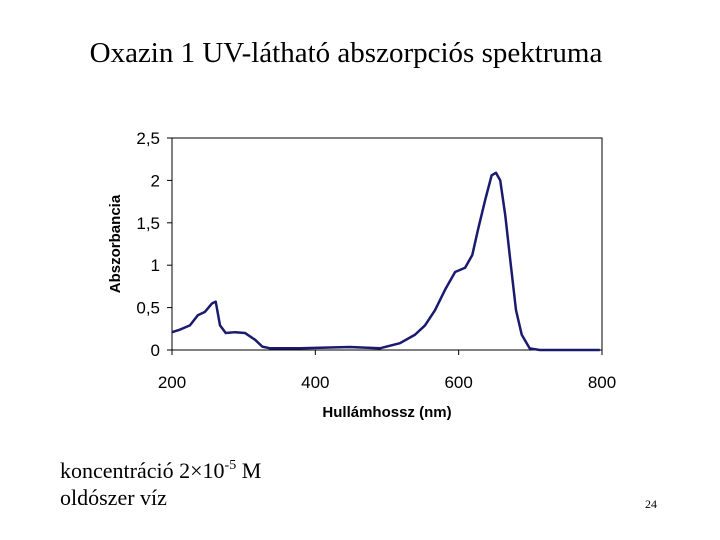 Image resolution: width=720 pixels, height=540 pixels. What do you see at coordinates (386, 412) in the screenshot?
I see `x-axis-label: Hullámhossz (nm)` at bounding box center [386, 412].